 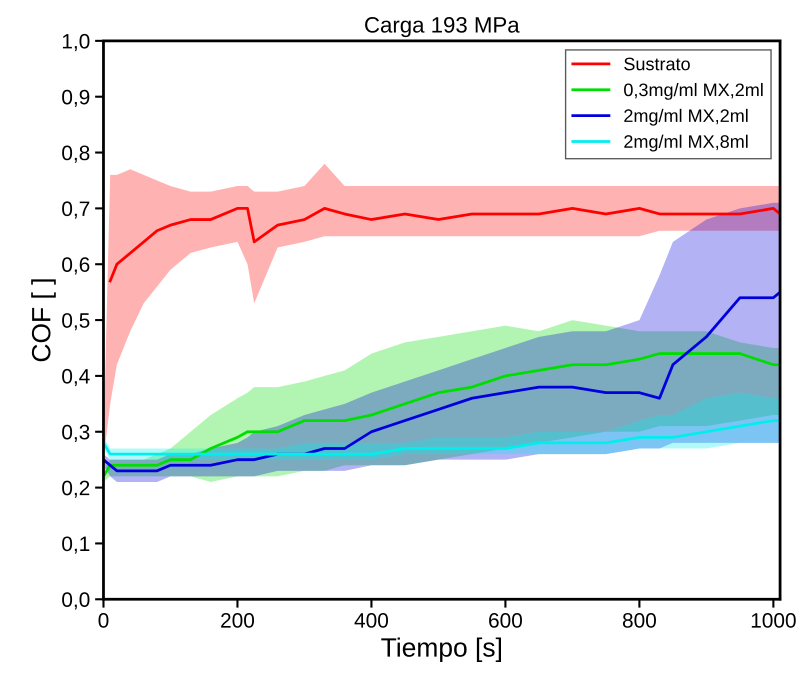 I want to click on x-tick-label: 600, so click(x=505, y=620).